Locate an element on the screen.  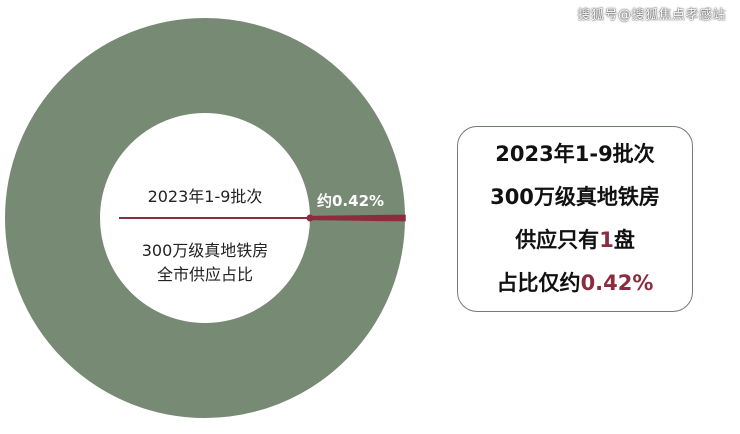
summary-line3-suffix: 盘 is located at coordinates (624, 240).